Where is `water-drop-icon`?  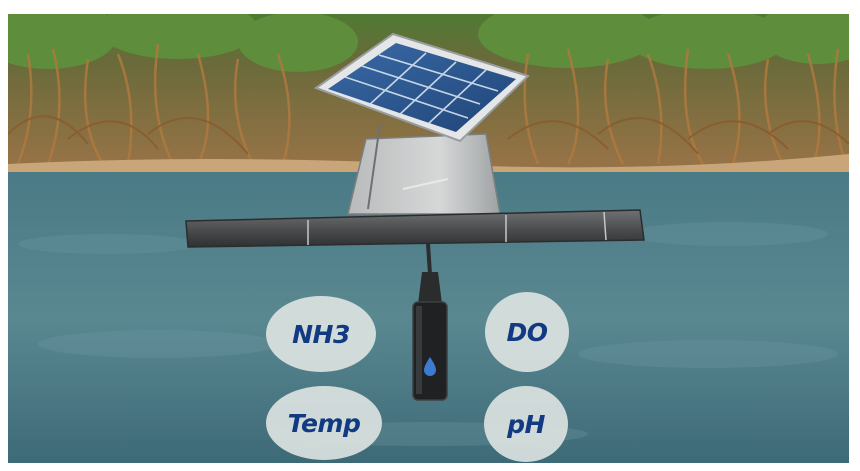
water-drop-icon is located at coordinates (430, 366).